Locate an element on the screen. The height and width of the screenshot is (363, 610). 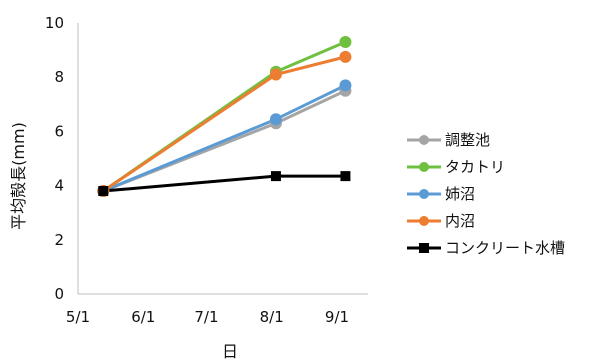
x-tick-label: 7/1 is located at coordinates (206, 317).